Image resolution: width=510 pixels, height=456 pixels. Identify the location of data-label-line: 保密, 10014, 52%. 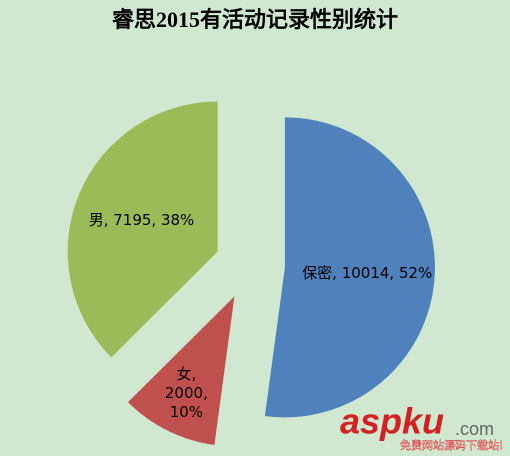
(367, 272).